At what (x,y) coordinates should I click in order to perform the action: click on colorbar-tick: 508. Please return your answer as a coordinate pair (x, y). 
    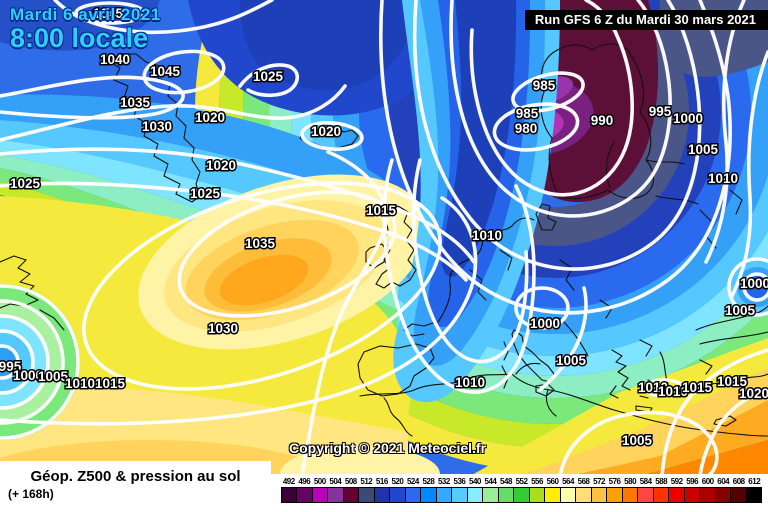
    Looking at the image, I should click on (350, 481).